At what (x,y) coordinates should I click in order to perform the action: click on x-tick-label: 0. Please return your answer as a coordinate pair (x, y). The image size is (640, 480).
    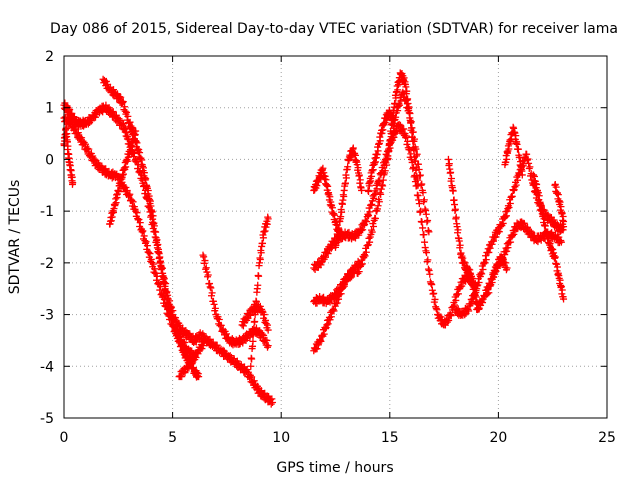
    Looking at the image, I should click on (64, 438).